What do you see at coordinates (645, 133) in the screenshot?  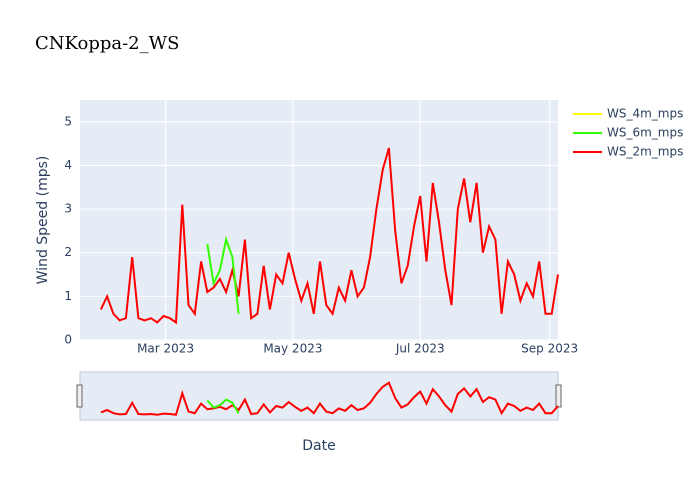 I see `legend-label: WS_6m_mps` at bounding box center [645, 133].